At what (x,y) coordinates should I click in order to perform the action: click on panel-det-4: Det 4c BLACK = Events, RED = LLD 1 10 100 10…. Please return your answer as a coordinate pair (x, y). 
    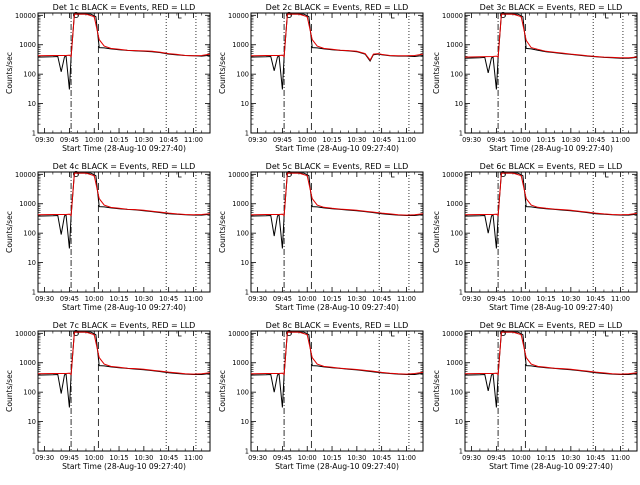
    Looking at the image, I should click on (108, 237).